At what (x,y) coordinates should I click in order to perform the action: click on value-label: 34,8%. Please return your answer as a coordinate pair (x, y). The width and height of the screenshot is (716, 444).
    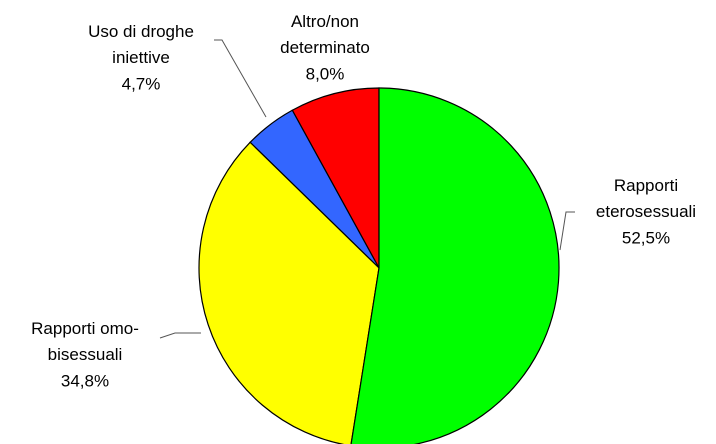
    Looking at the image, I should click on (85, 380).